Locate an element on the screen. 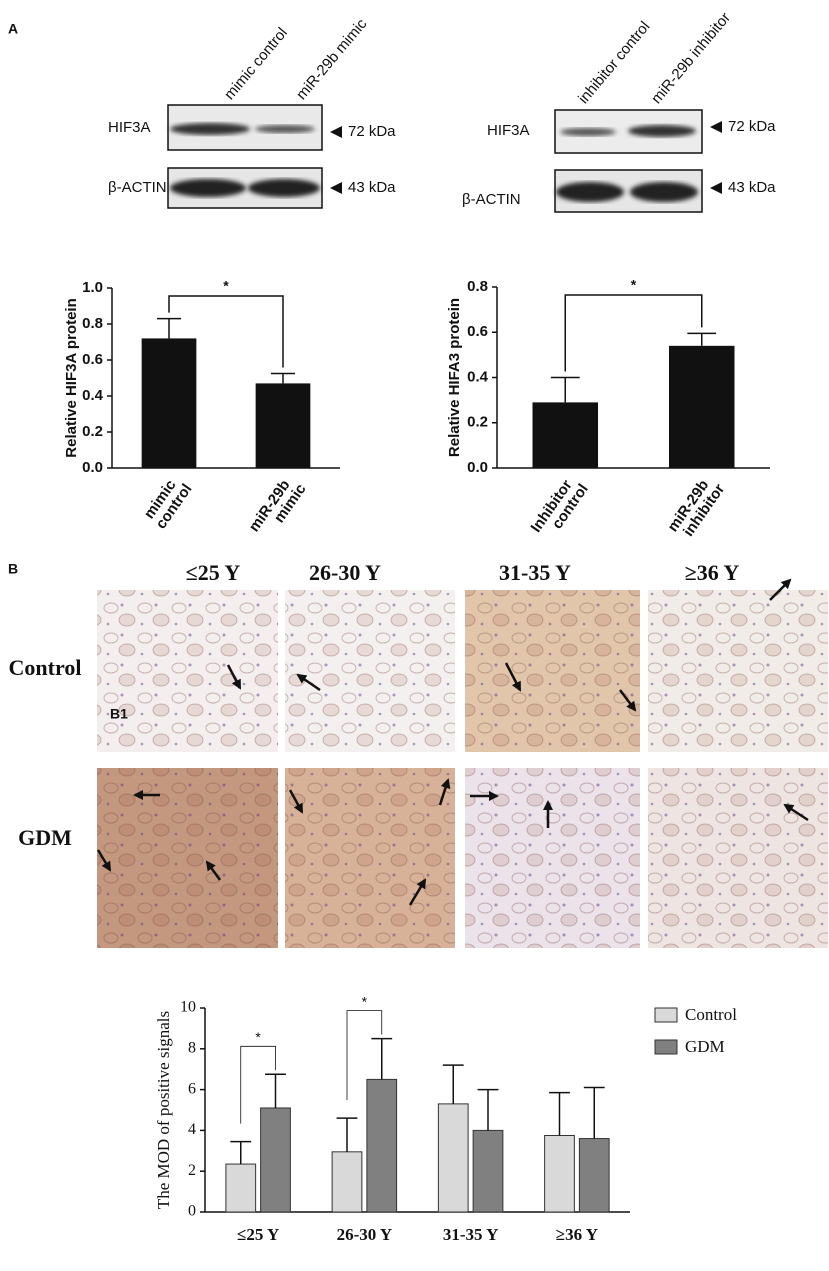 The height and width of the screenshot is (1271, 829). size-label: 43 kDa is located at coordinates (372, 187).